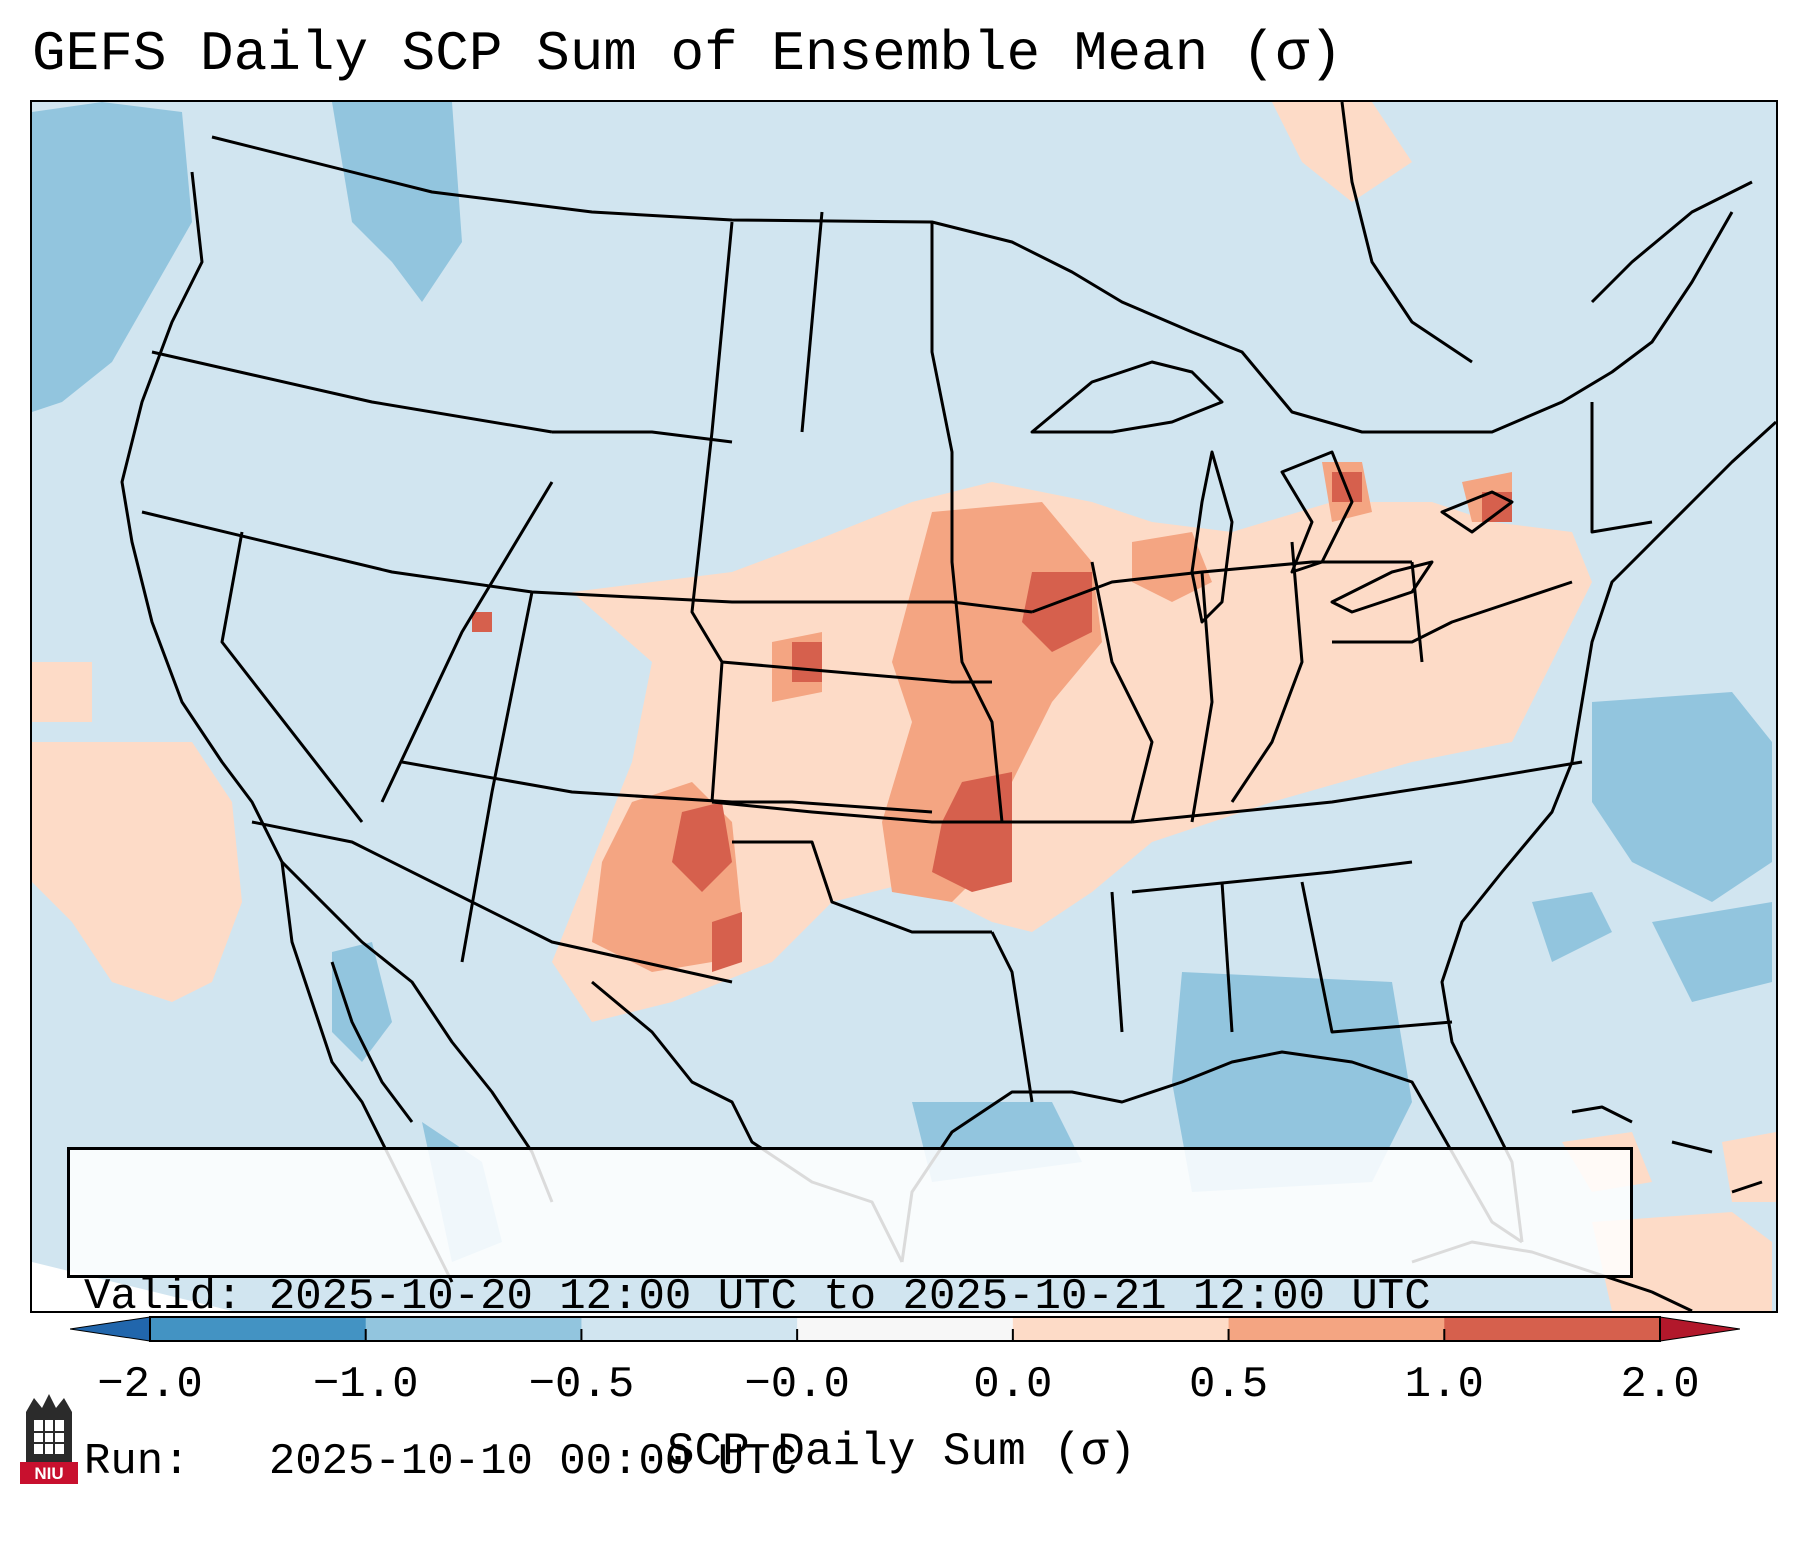 This screenshot has width=1803, height=1545. Describe the element at coordinates (581, 1385) in the screenshot. I see `colorbar-tick-label: −0.5` at that location.